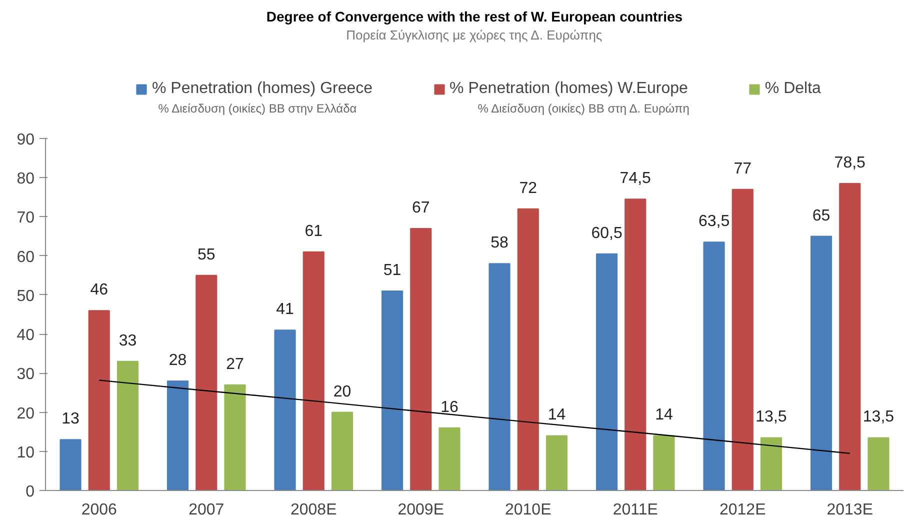 The width and height of the screenshot is (913, 521). What do you see at coordinates (474, 35) in the screenshot?
I see `chart-subtitle: Πορεία Σύγκλισης με χώρες της Δ. Ευρώπης` at bounding box center [474, 35].